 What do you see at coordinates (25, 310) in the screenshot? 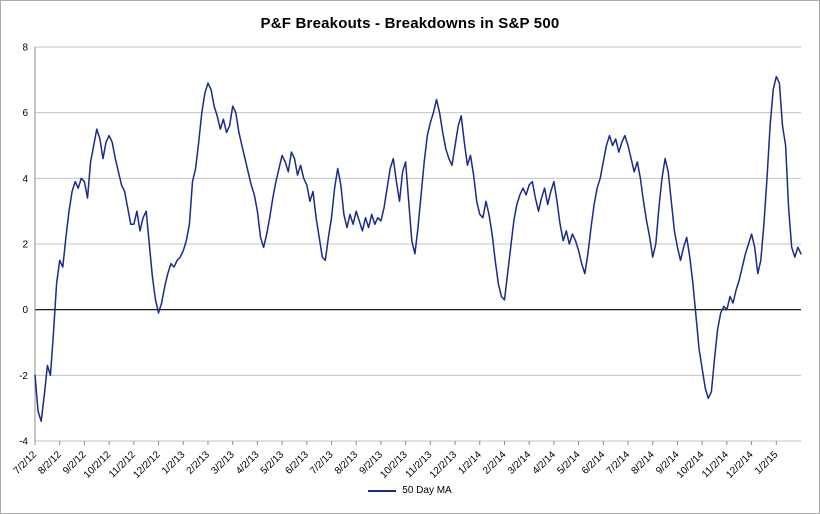
I see `y-tick-label: 0` at bounding box center [25, 310].